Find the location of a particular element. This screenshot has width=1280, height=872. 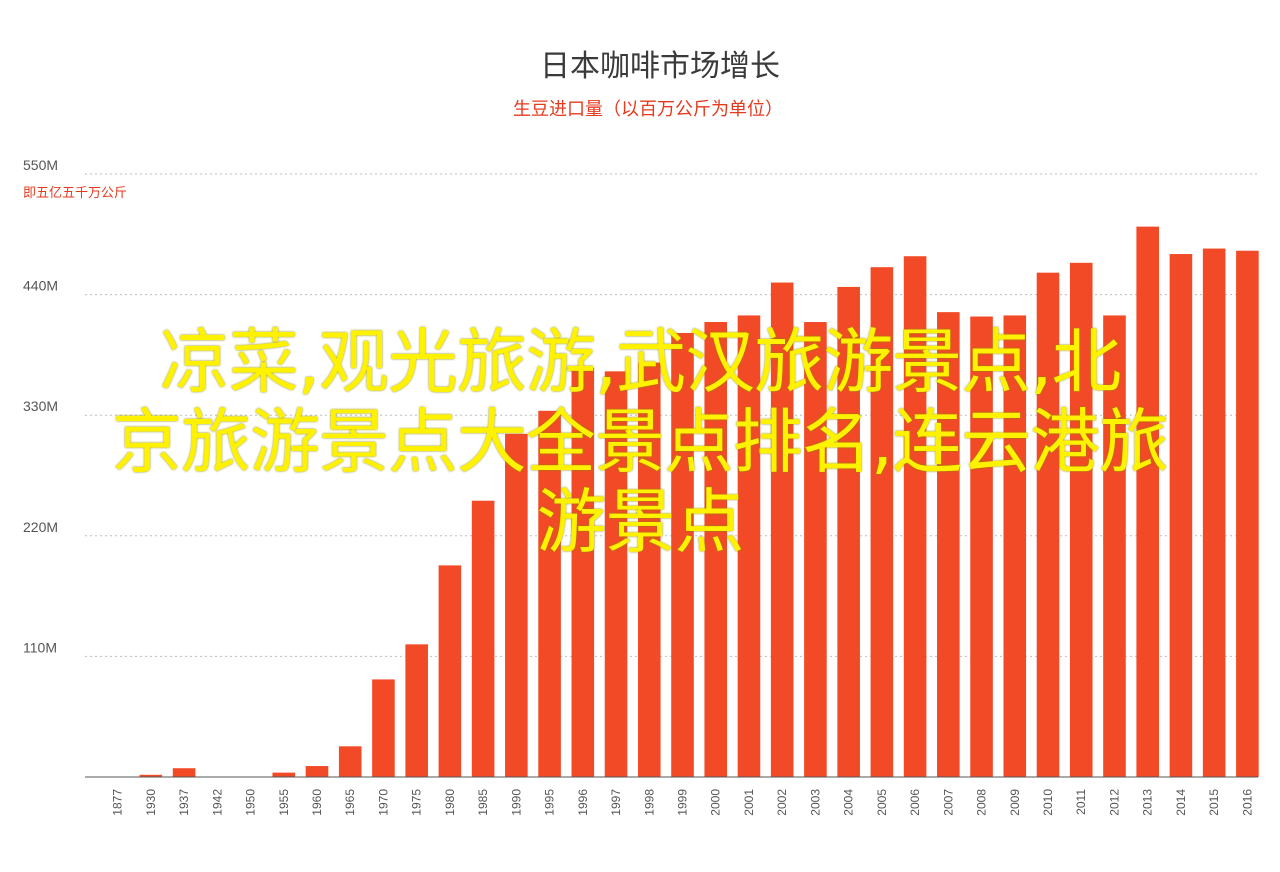

x-tick-label: 1996 is located at coordinates (583, 802).